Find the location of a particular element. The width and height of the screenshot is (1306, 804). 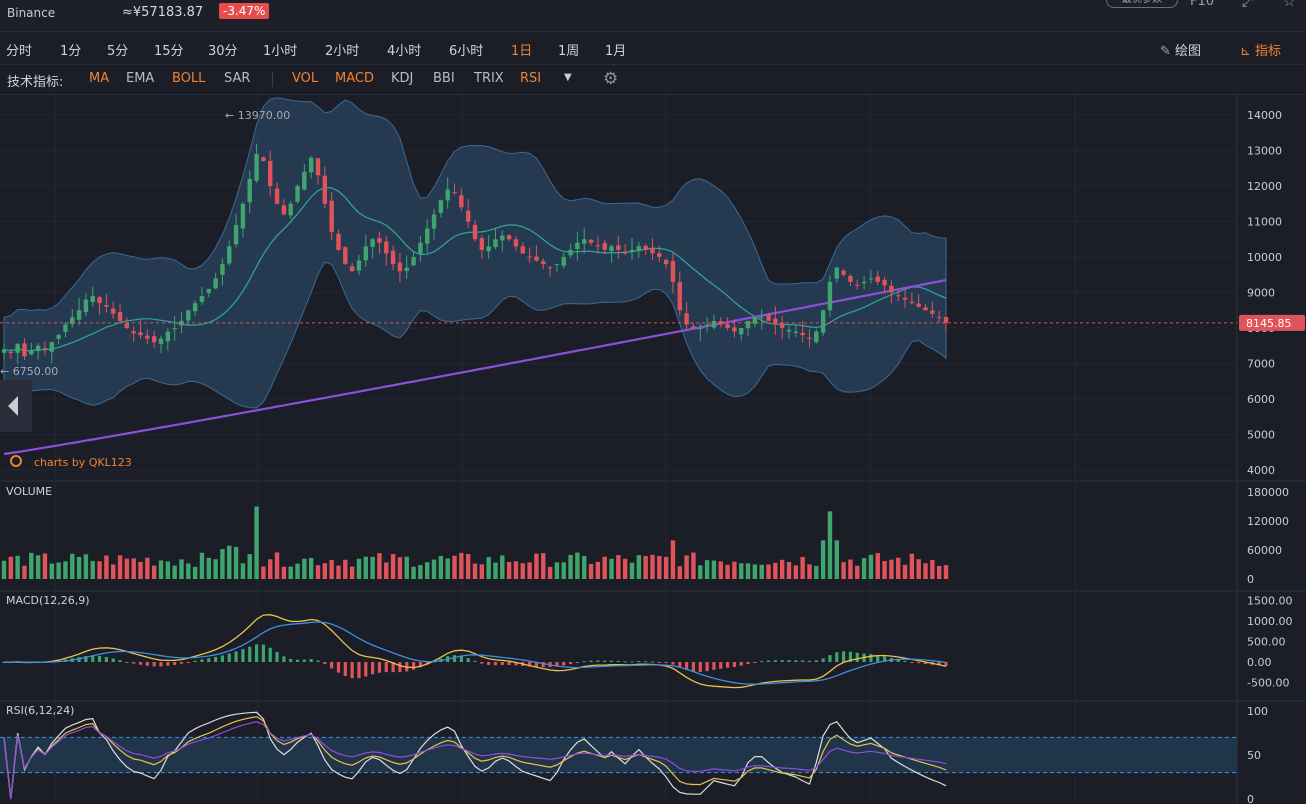

draw-tool-button: ✎ 绘图 is located at coordinates (1180, 49).